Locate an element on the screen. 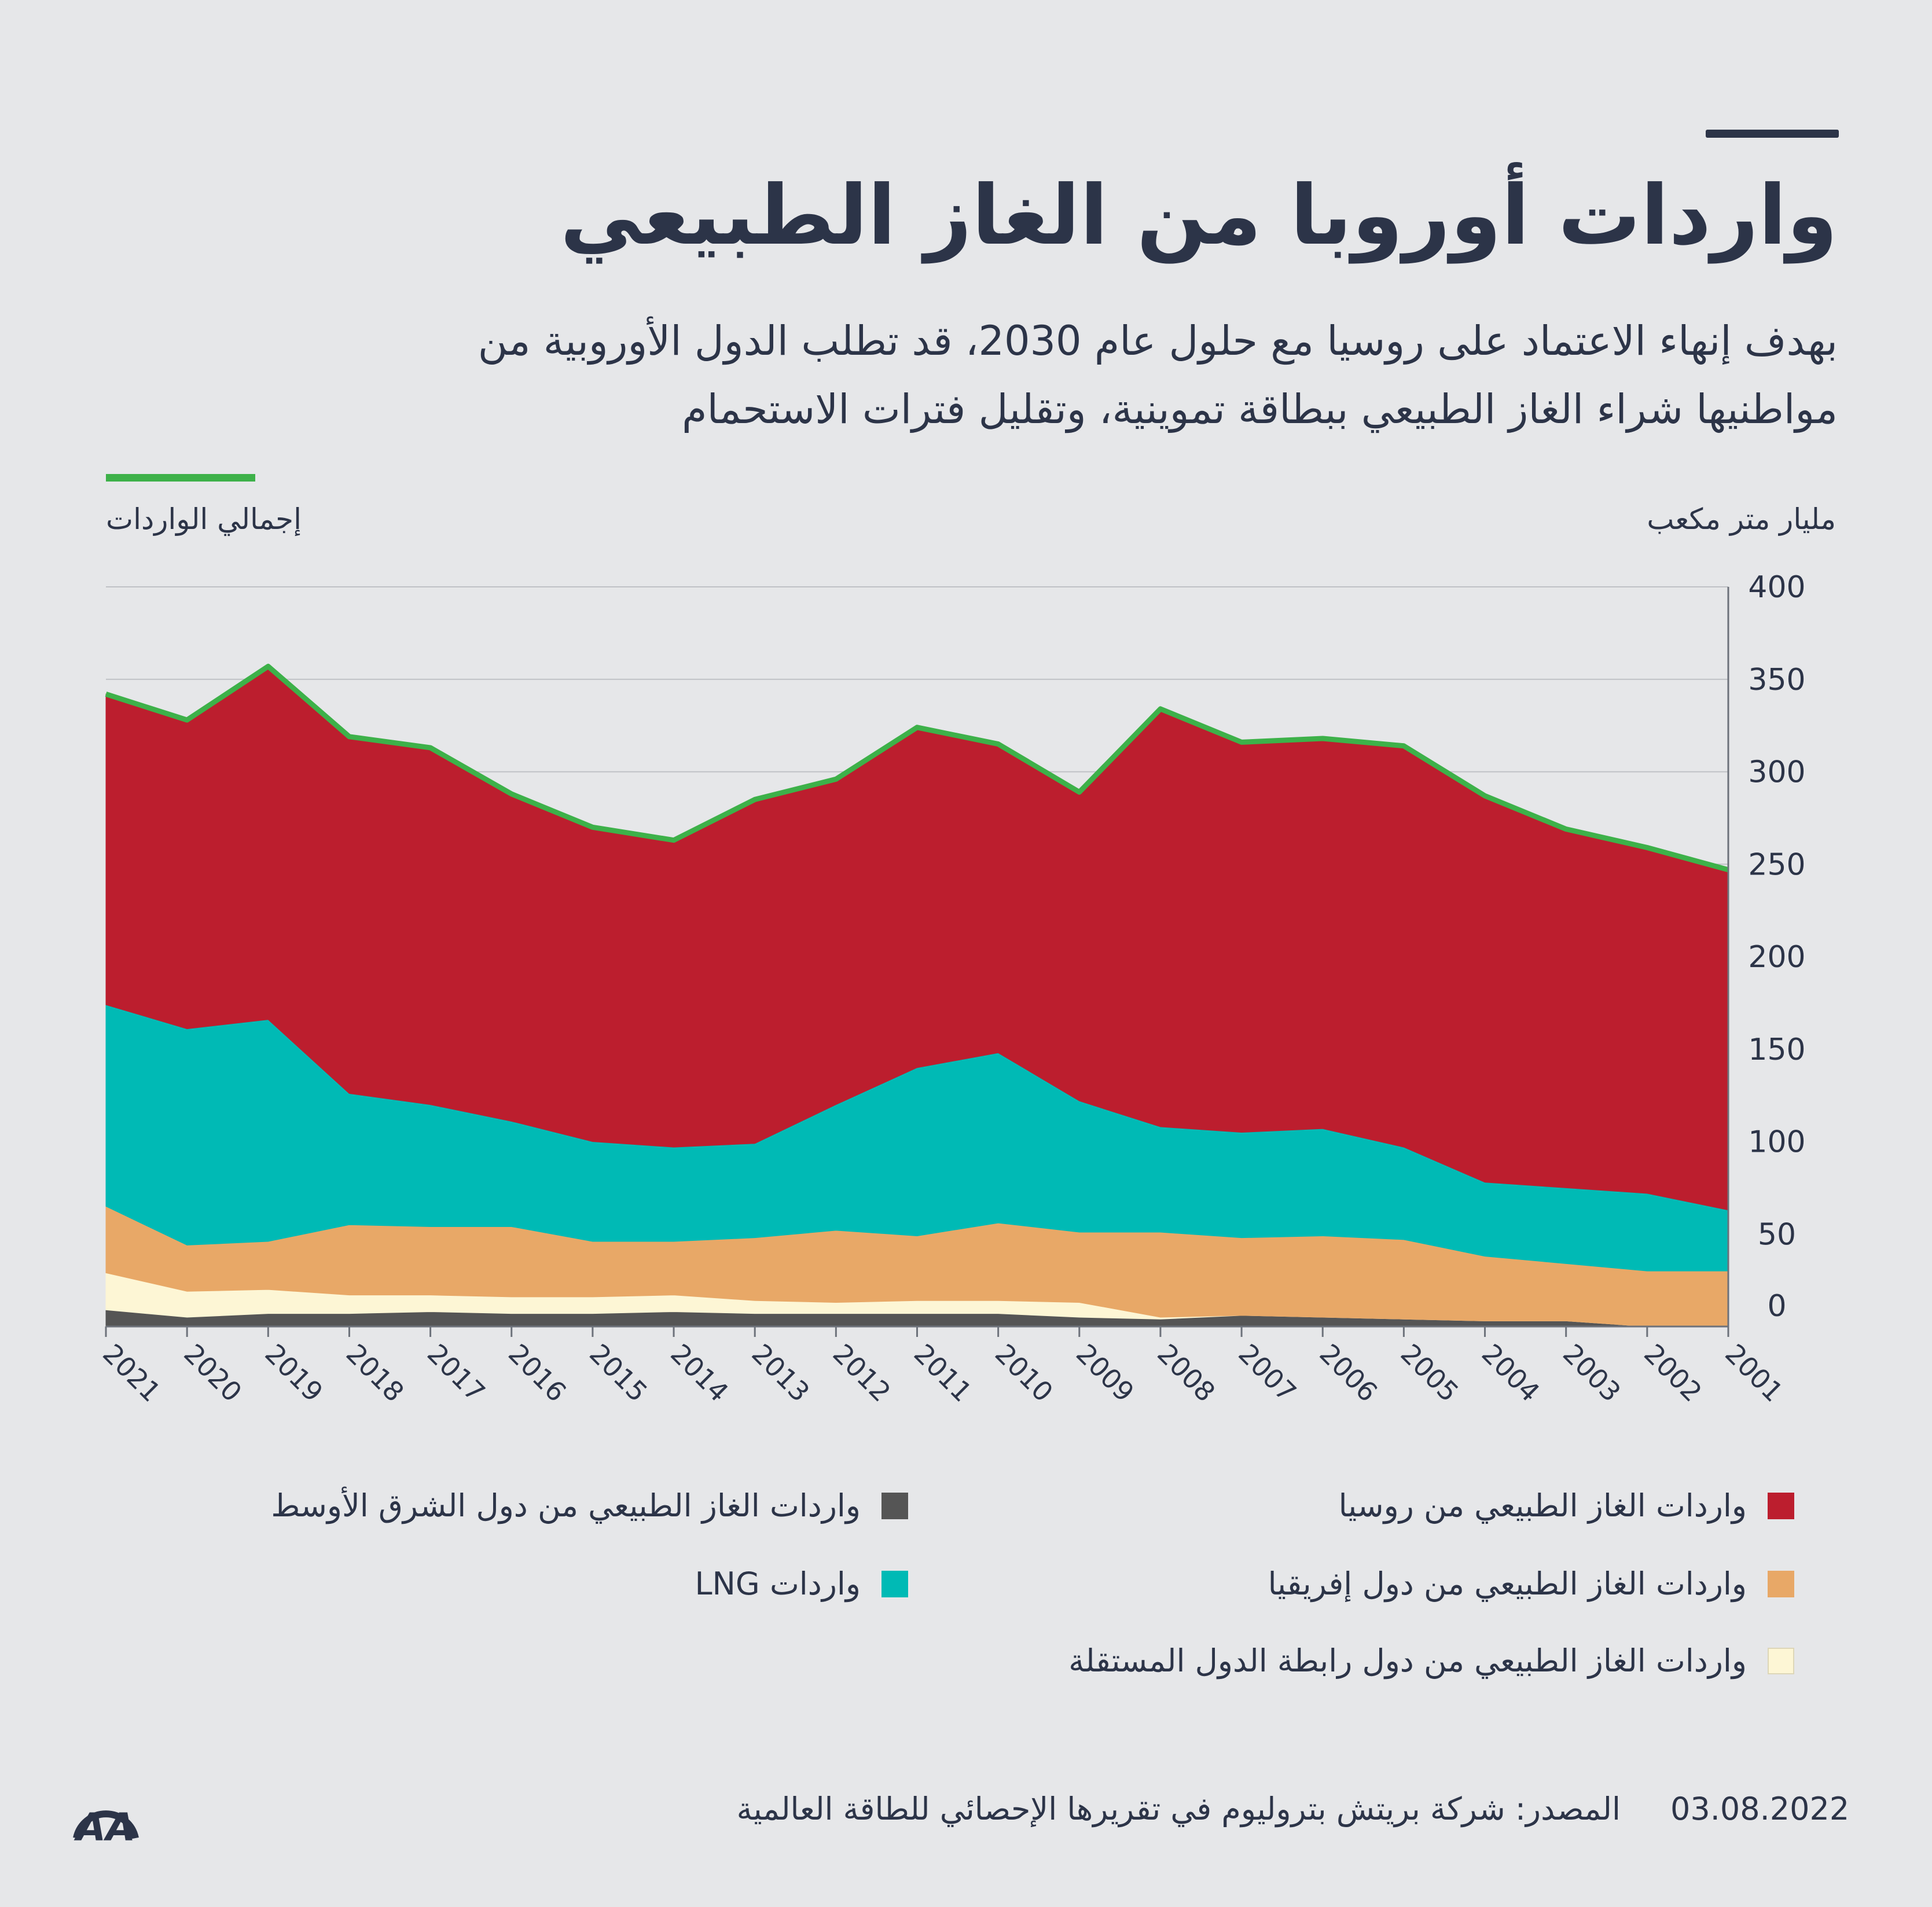  x-tick-label: 2009 is located at coordinates (1105, 1373).